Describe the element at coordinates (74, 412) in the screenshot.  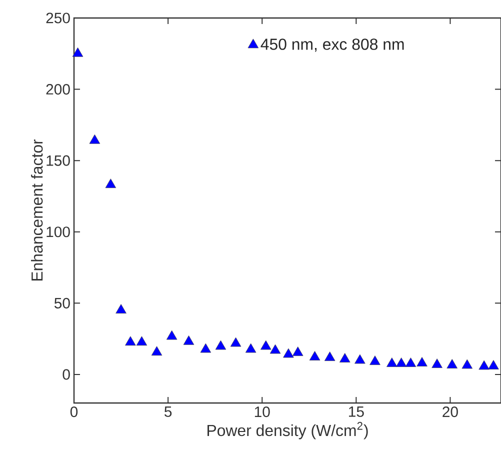
I see `x-tick-label: 0` at that location.